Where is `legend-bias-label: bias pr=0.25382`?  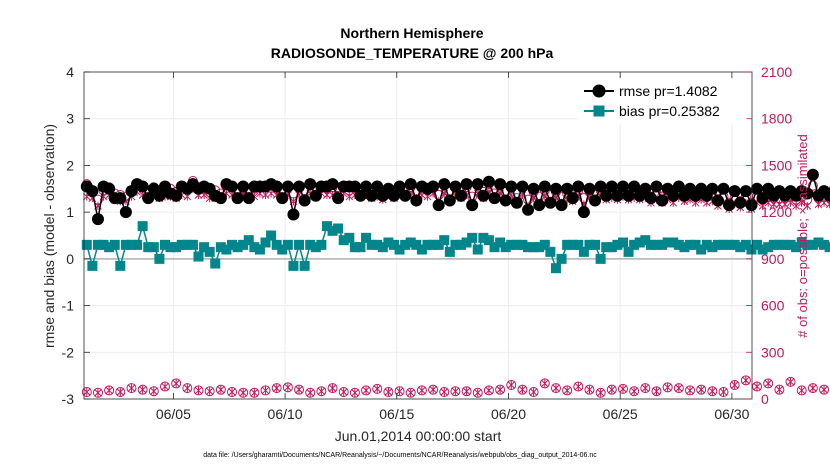
legend-bias-label: bias pr=0.25382 is located at coordinates (669, 111).